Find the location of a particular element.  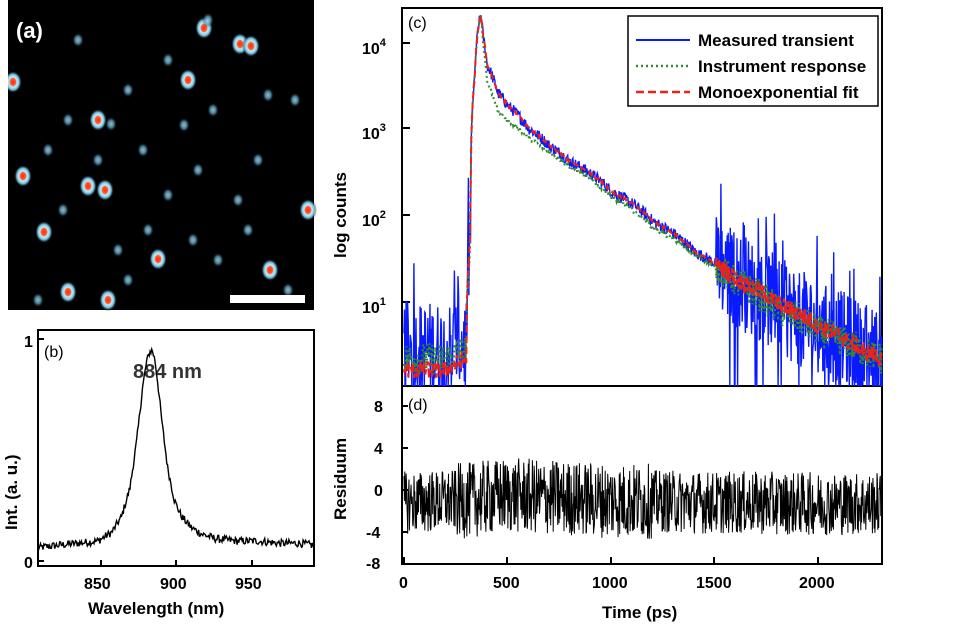

legend-item-instrument: Instrument response is located at coordinates (751, 66).